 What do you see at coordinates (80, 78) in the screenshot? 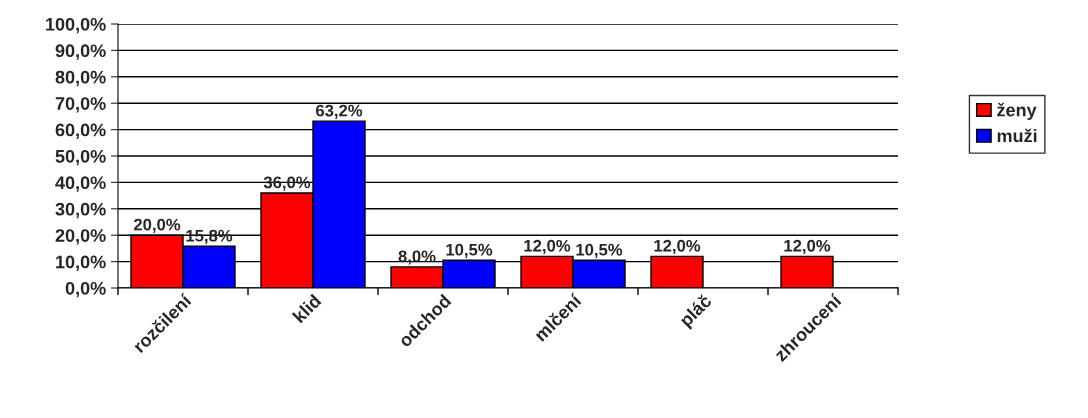
I see `y-tick-label: 80,0%` at bounding box center [80, 78].